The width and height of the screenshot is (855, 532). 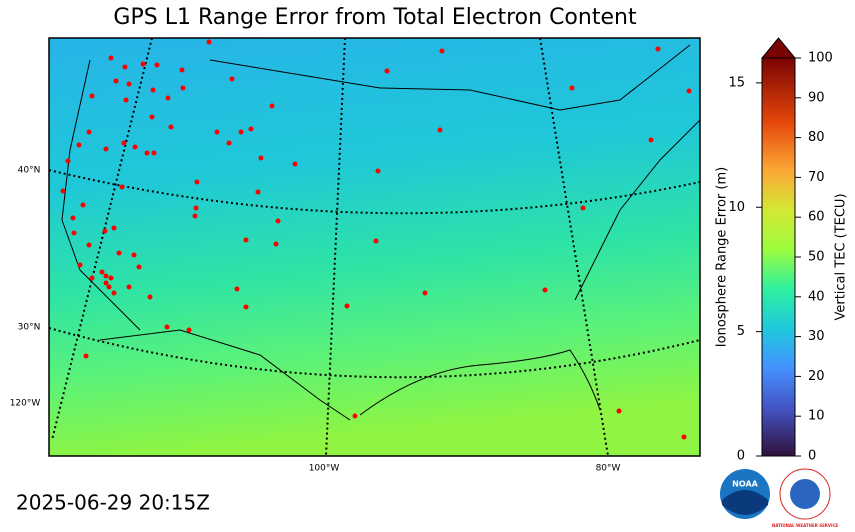 I want to click on noaa-text: NOAA, so click(x=745, y=484).